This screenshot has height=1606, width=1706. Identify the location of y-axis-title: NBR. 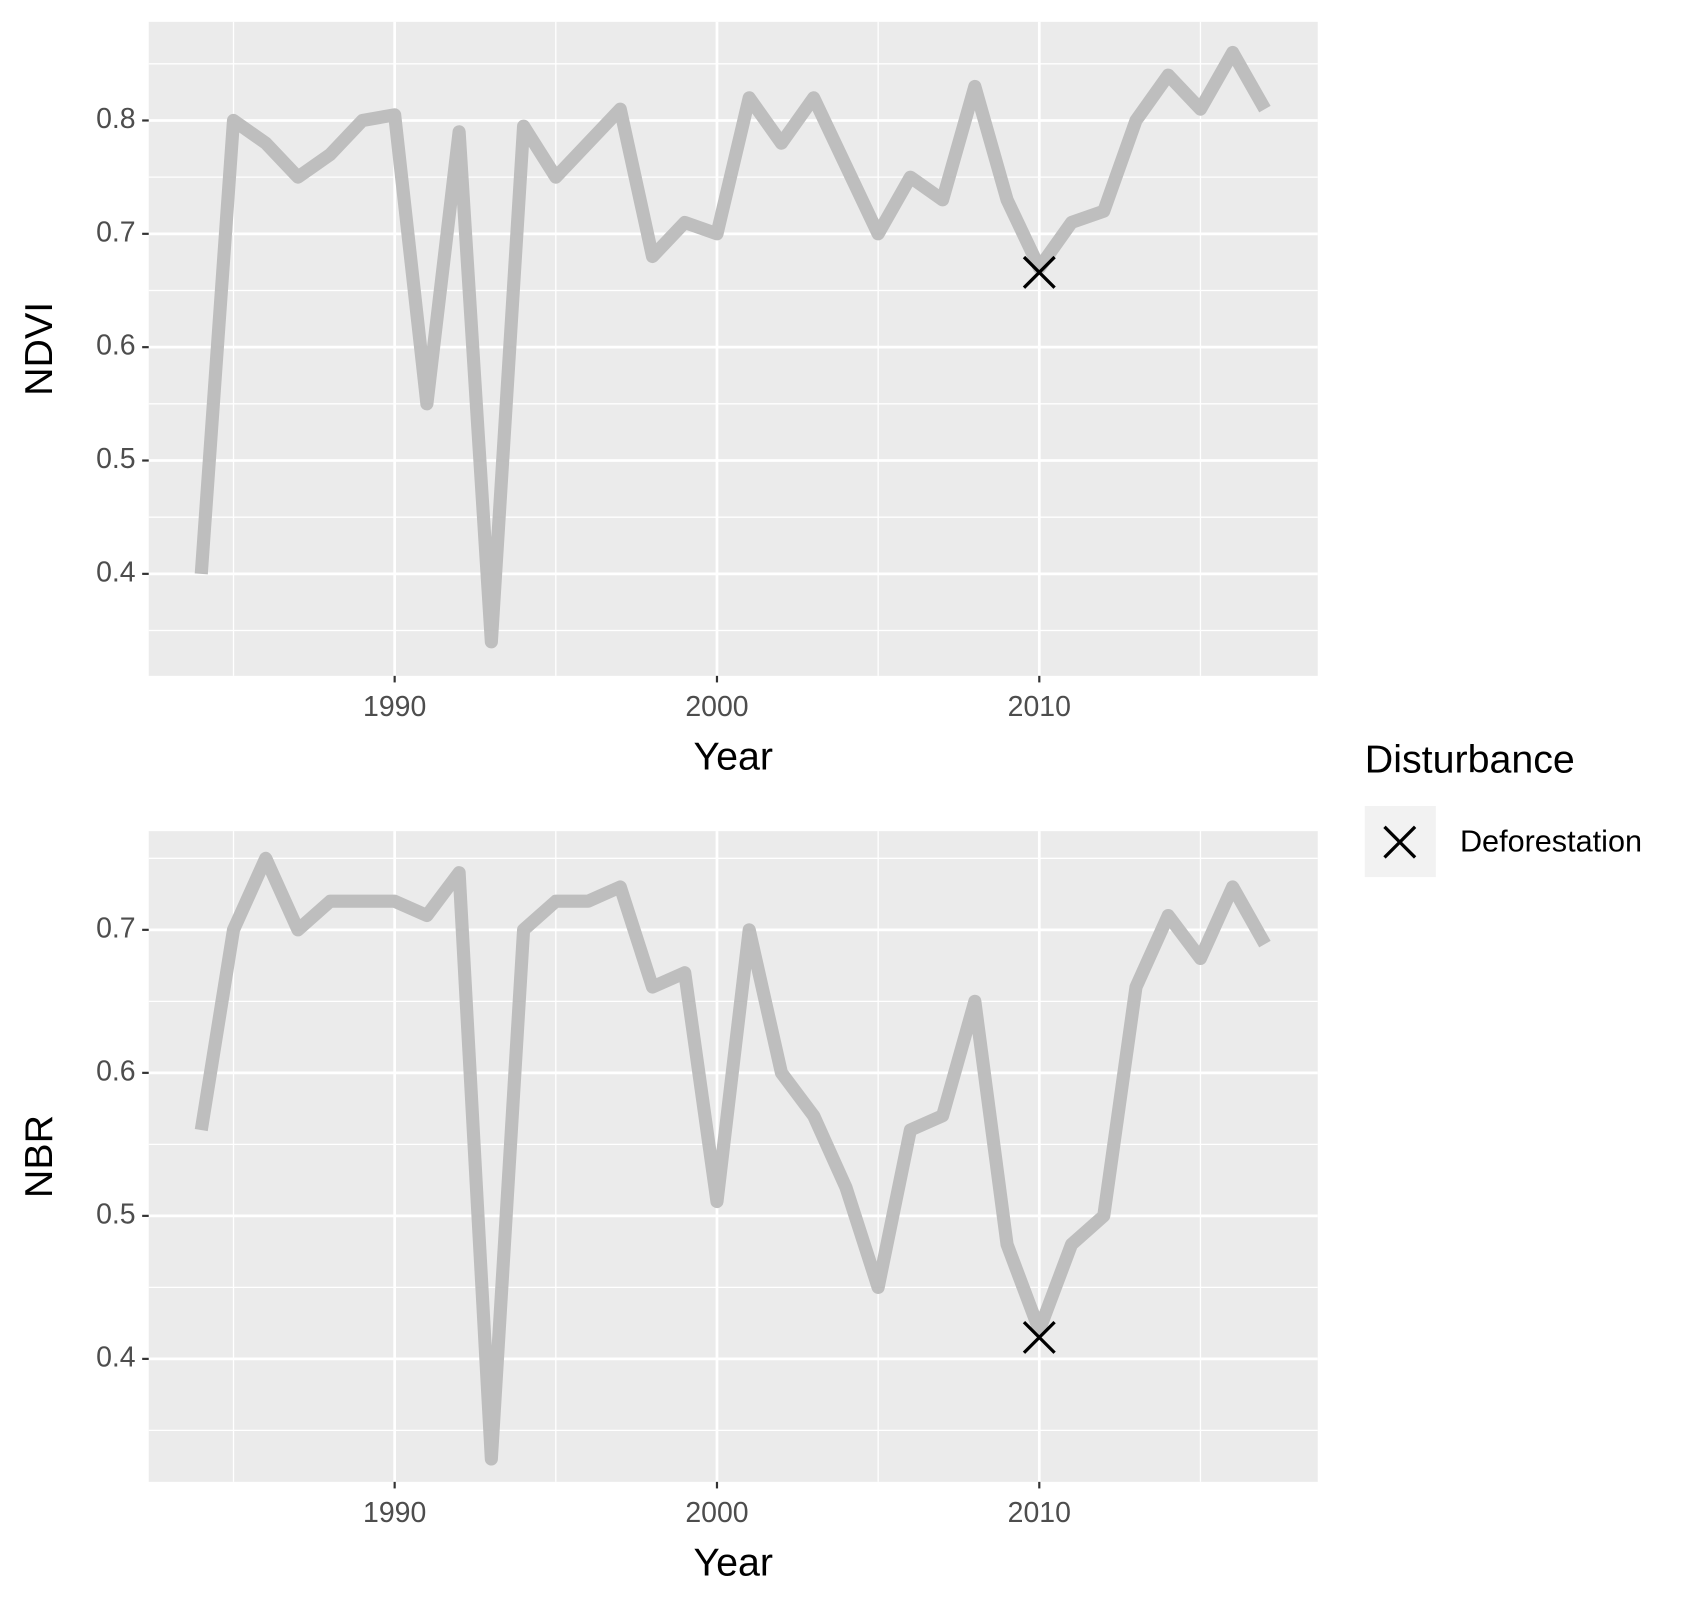
(39, 1156).